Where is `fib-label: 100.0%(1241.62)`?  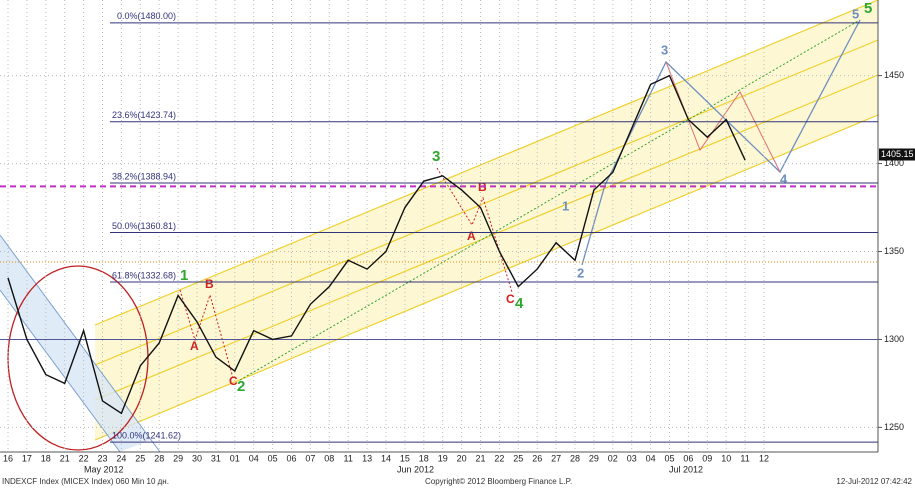 fib-label: 100.0%(1241.62) is located at coordinates (146, 435).